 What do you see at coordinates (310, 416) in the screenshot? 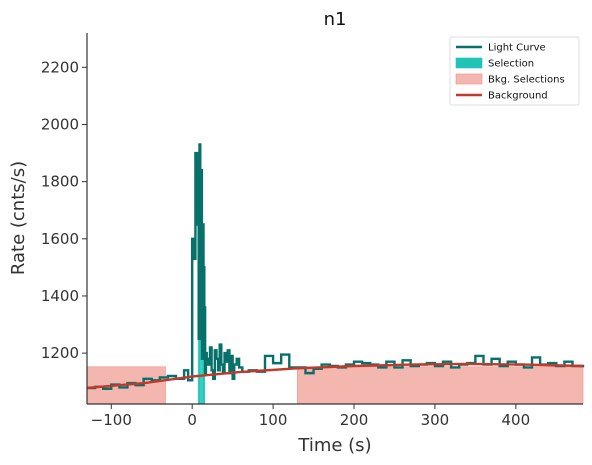
I see `x-ticks: −100 0 100 200 300 400` at bounding box center [310, 416].